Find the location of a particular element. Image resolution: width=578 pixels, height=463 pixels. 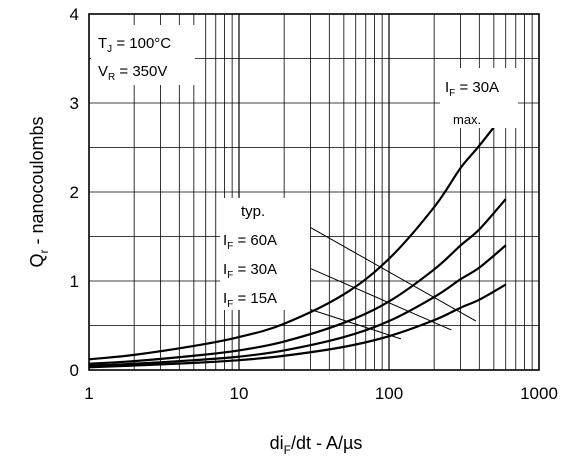

typ-label: typ. is located at coordinates (253, 211).